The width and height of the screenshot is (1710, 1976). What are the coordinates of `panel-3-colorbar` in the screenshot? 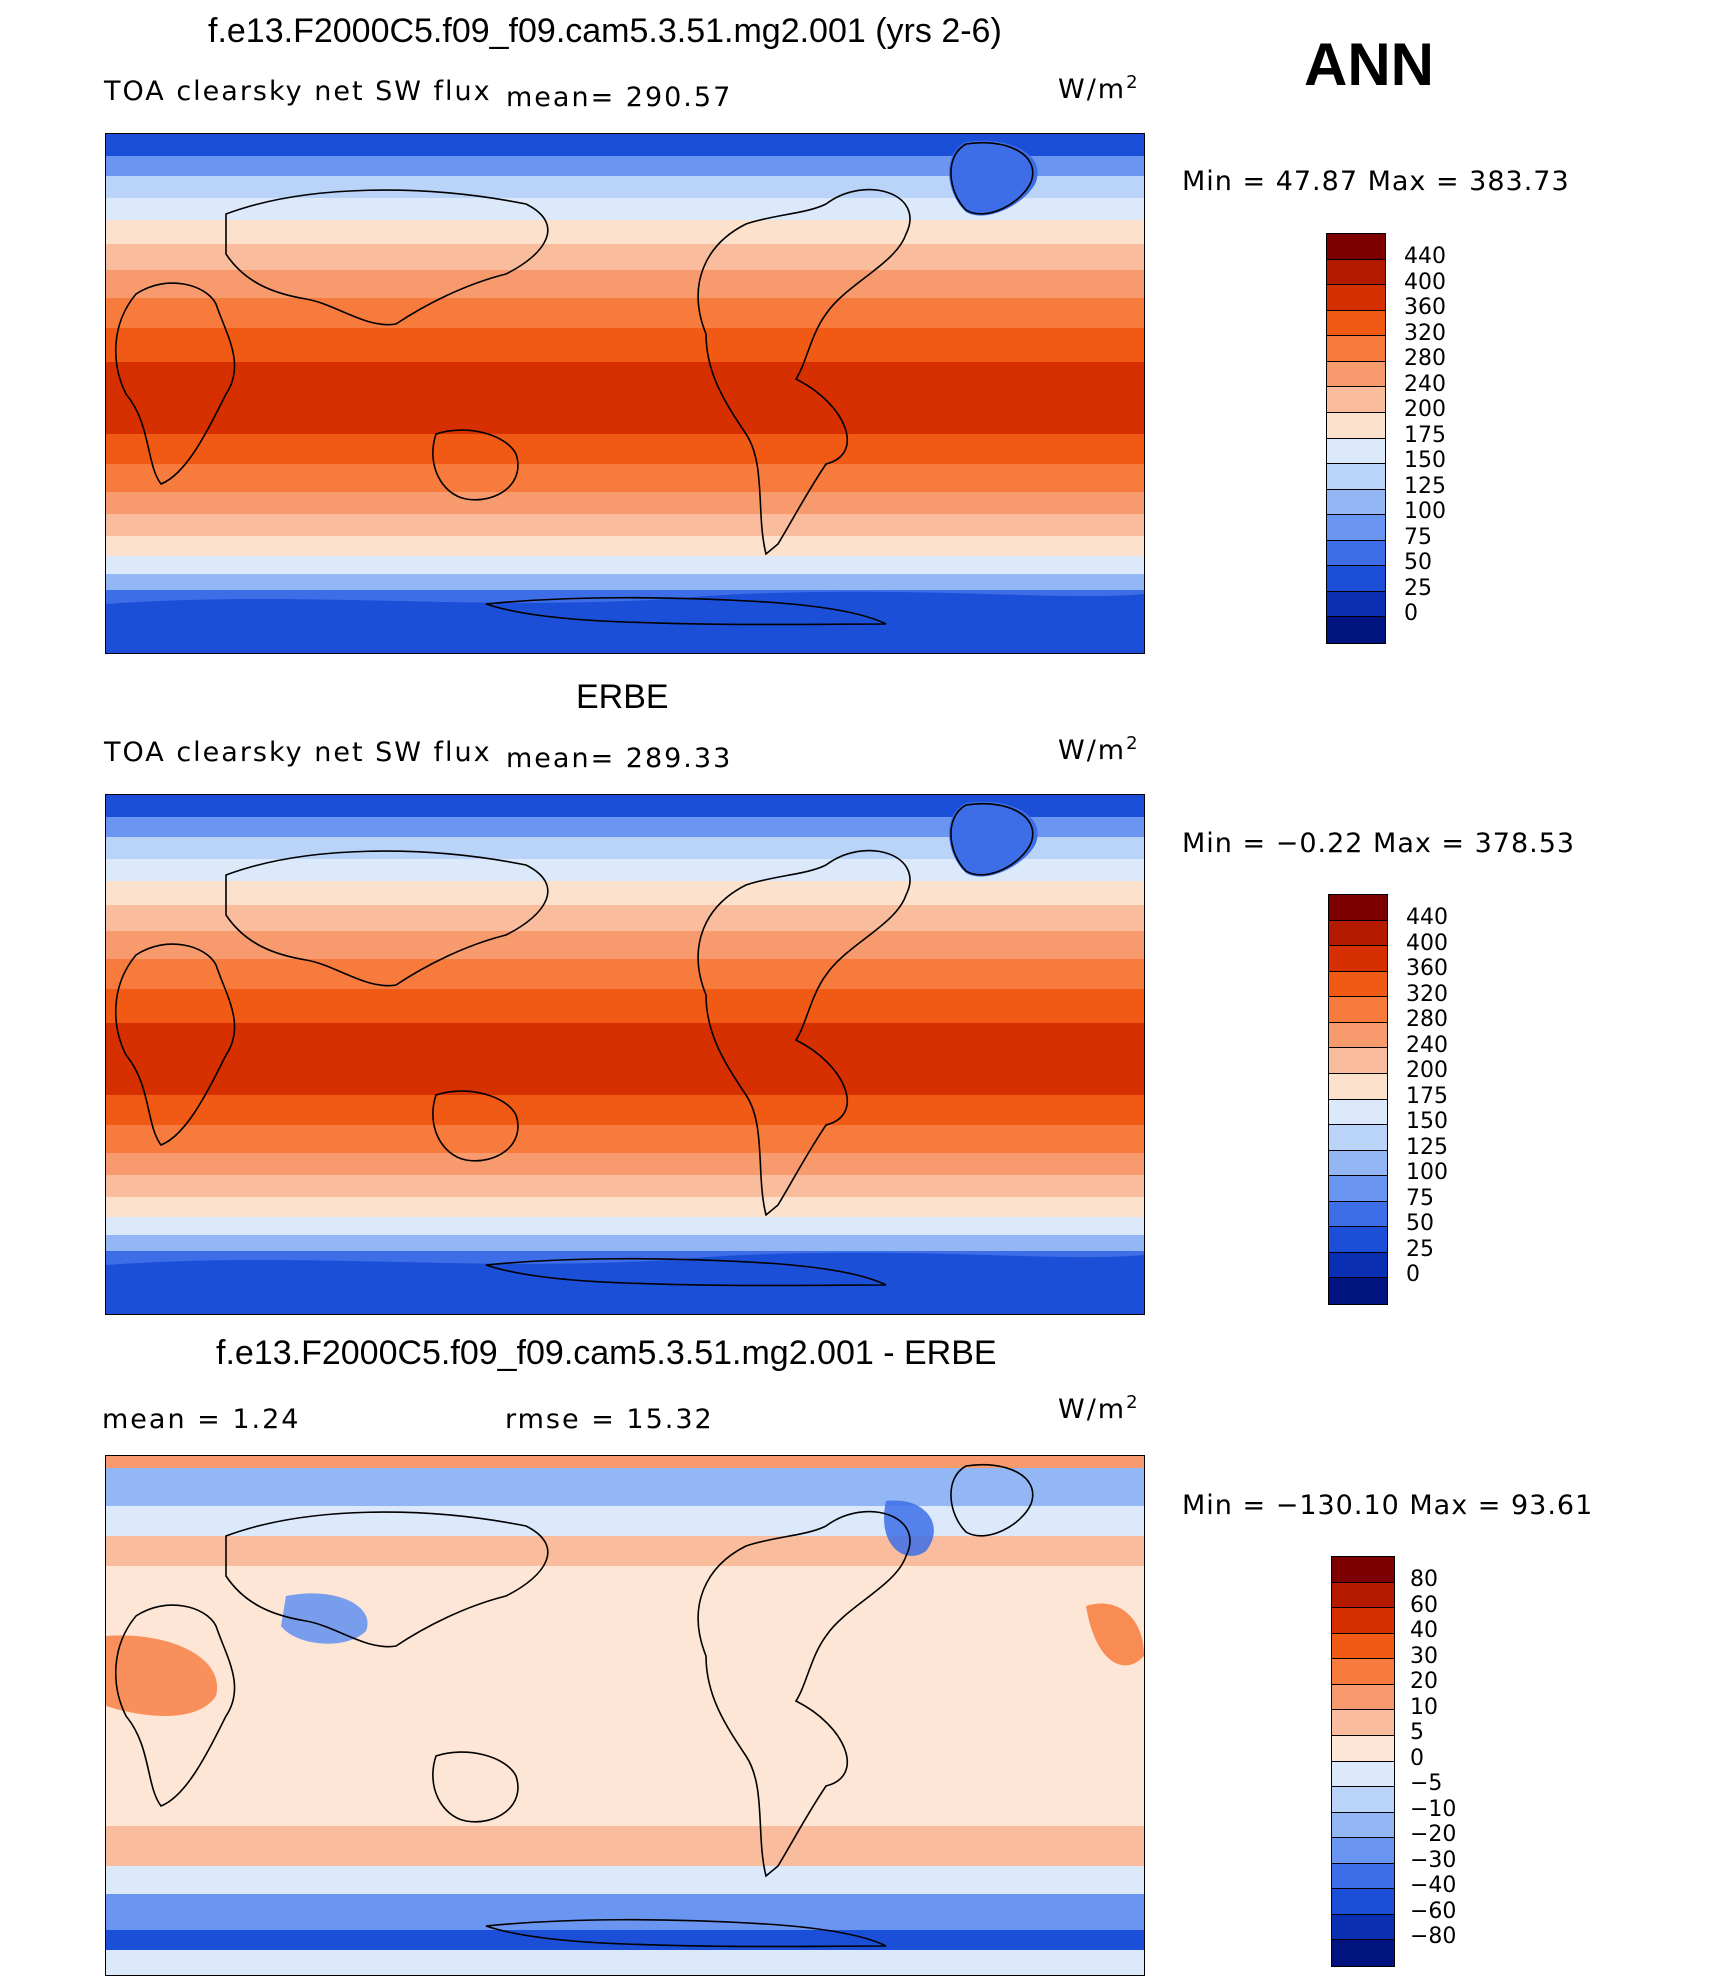 It's located at (1363, 1761).